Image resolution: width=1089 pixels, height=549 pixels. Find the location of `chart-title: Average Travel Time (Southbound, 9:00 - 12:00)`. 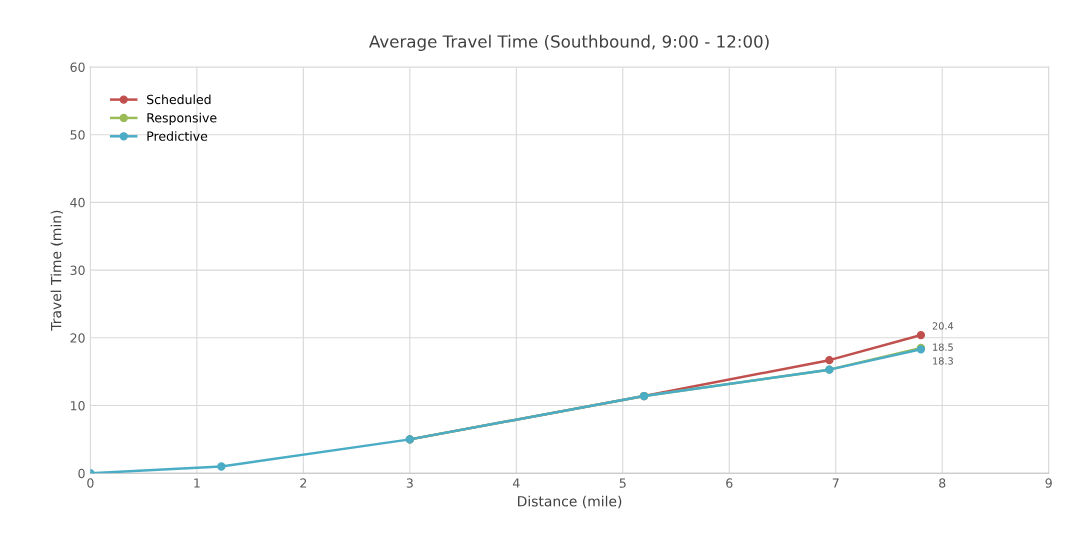

chart-title: Average Travel Time (Southbound, 9:00 - 12:00) is located at coordinates (569, 42).